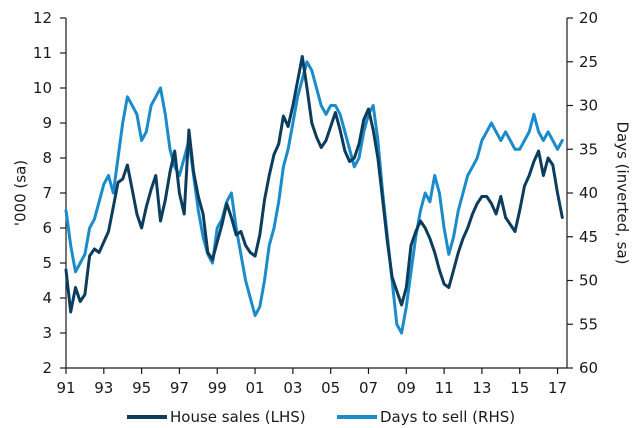 Image resolution: width=641 pixels, height=428 pixels. I want to click on x-tick-label: 15, so click(519, 388).